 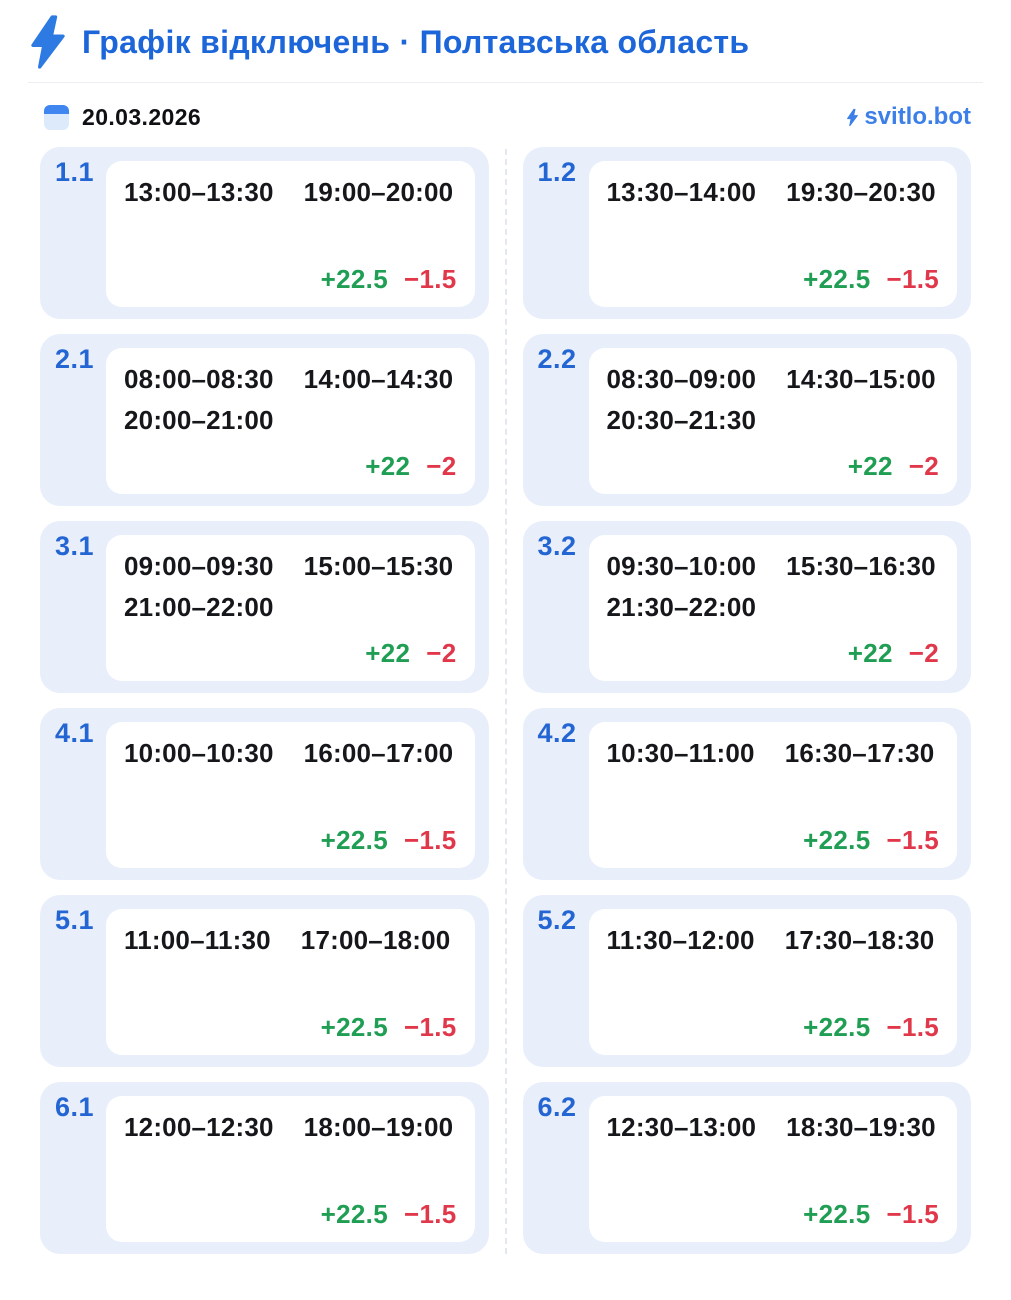 What do you see at coordinates (75, 172) in the screenshot?
I see `group-id: 1.1` at bounding box center [75, 172].